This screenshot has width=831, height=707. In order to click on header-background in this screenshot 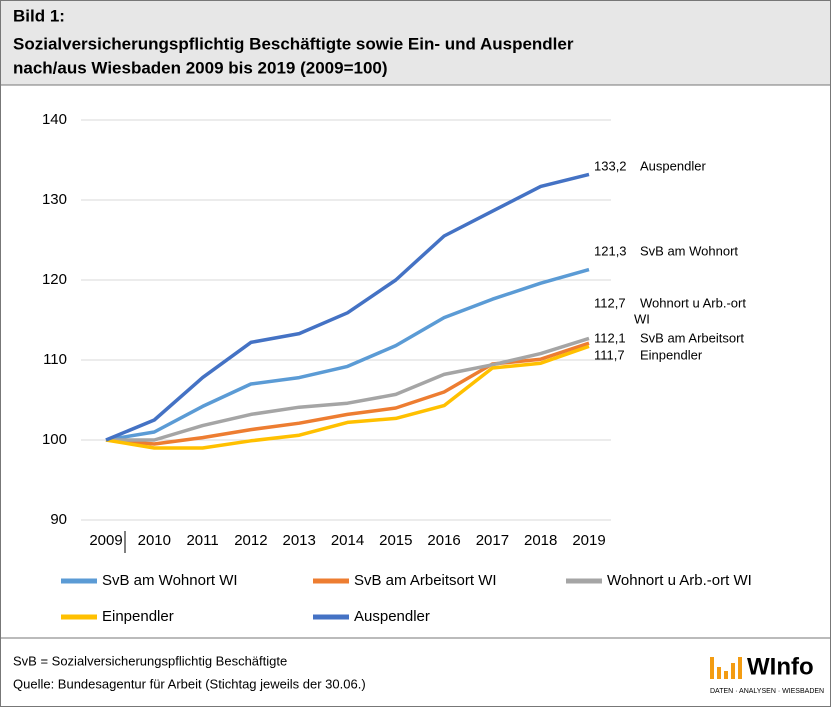, I will do `click(415, 43)`.